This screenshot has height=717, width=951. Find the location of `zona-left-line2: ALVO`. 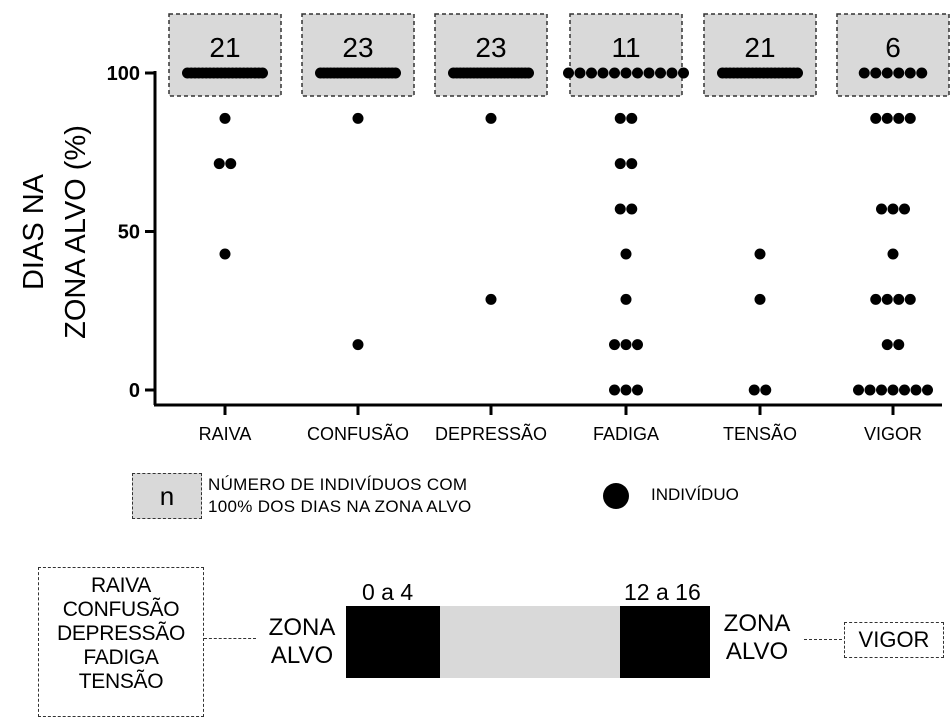

zona-left-line2: ALVO is located at coordinates (302, 655).